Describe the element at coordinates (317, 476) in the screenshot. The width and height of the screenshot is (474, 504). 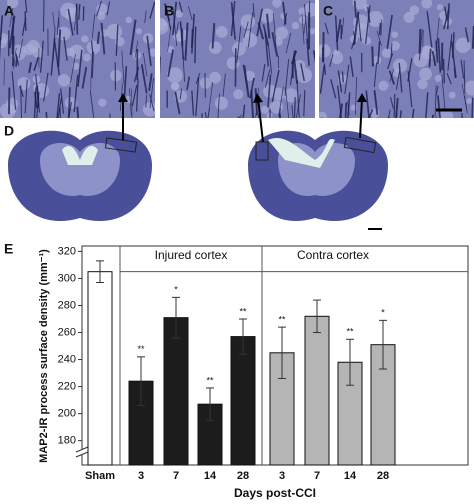
I see `x-tick-label: 7` at that location.